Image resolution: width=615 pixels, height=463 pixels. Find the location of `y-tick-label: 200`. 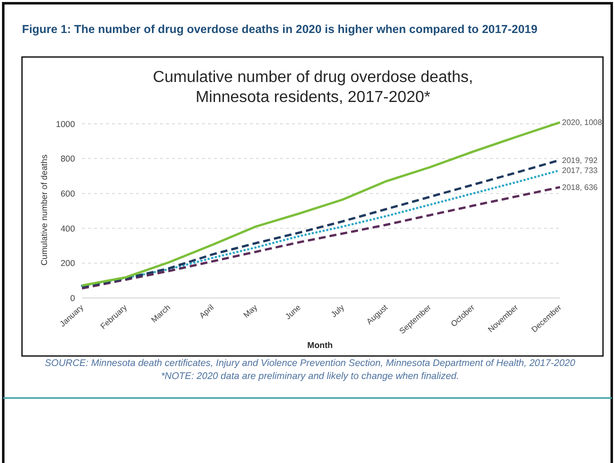

y-tick-label: 200 is located at coordinates (68, 263).